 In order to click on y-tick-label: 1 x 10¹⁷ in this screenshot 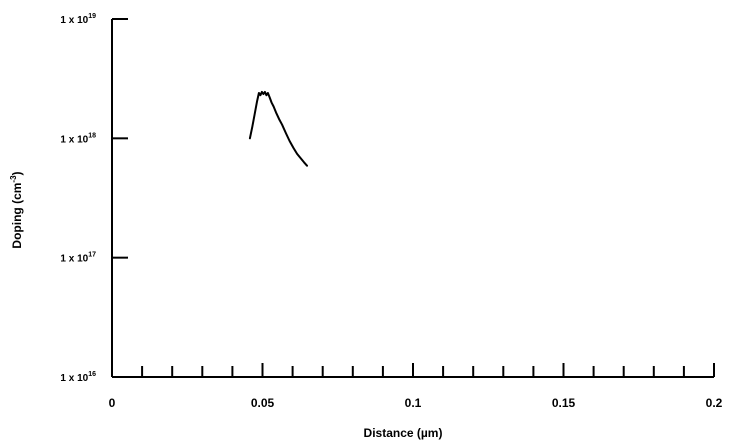, I will do `click(78, 258)`.